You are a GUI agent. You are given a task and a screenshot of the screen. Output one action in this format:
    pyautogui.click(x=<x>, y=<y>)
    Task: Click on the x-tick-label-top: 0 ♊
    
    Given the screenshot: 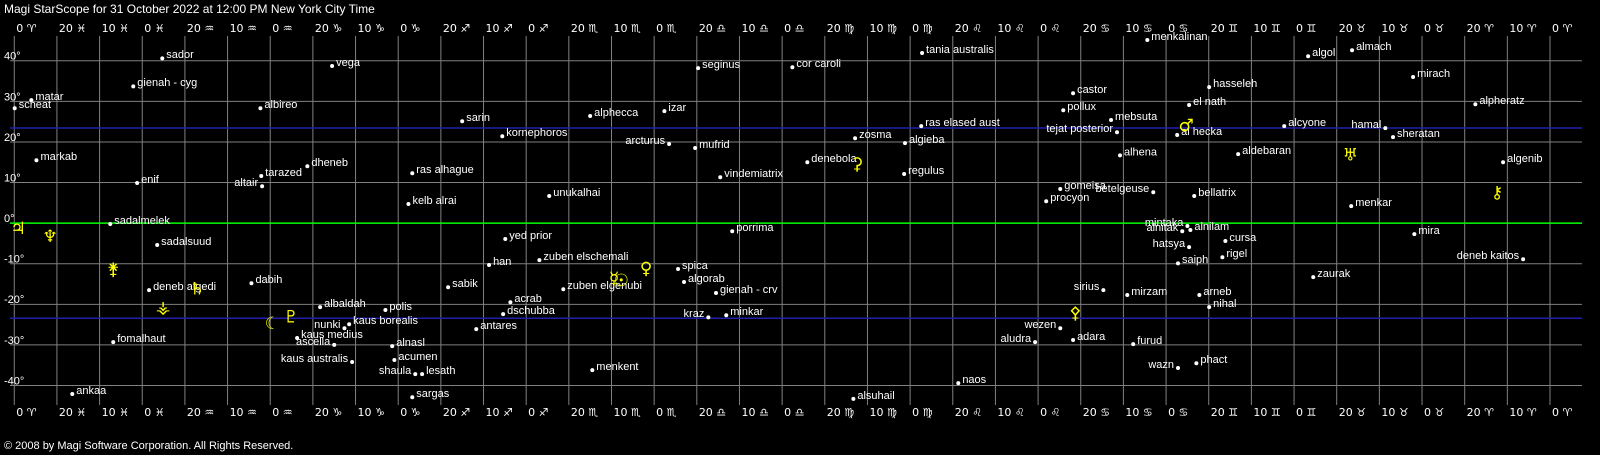 What is the action you would take?
    pyautogui.click(x=1306, y=28)
    